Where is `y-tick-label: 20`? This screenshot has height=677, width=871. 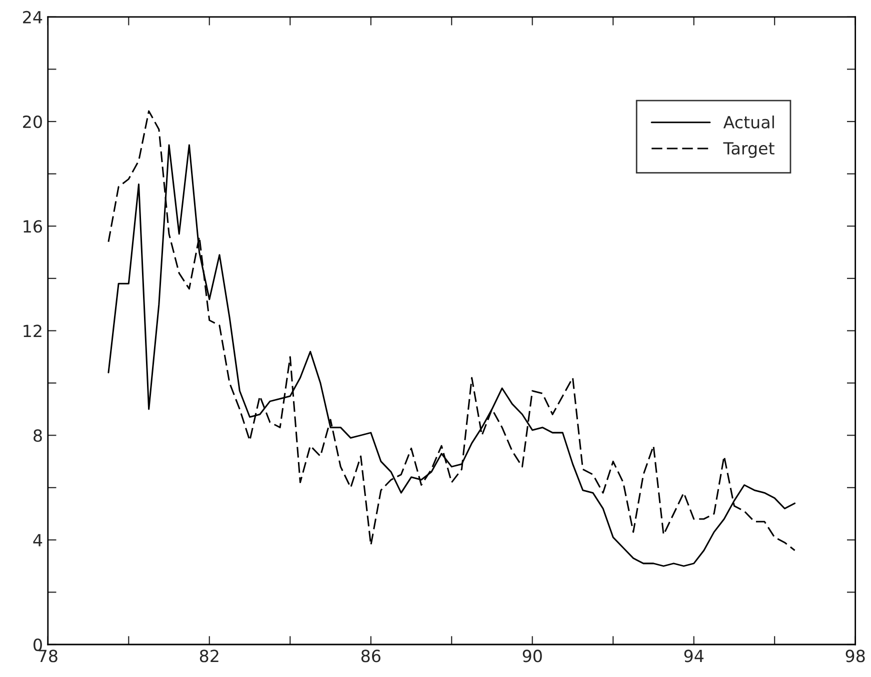
y-tick-label: 20 is located at coordinates (32, 121).